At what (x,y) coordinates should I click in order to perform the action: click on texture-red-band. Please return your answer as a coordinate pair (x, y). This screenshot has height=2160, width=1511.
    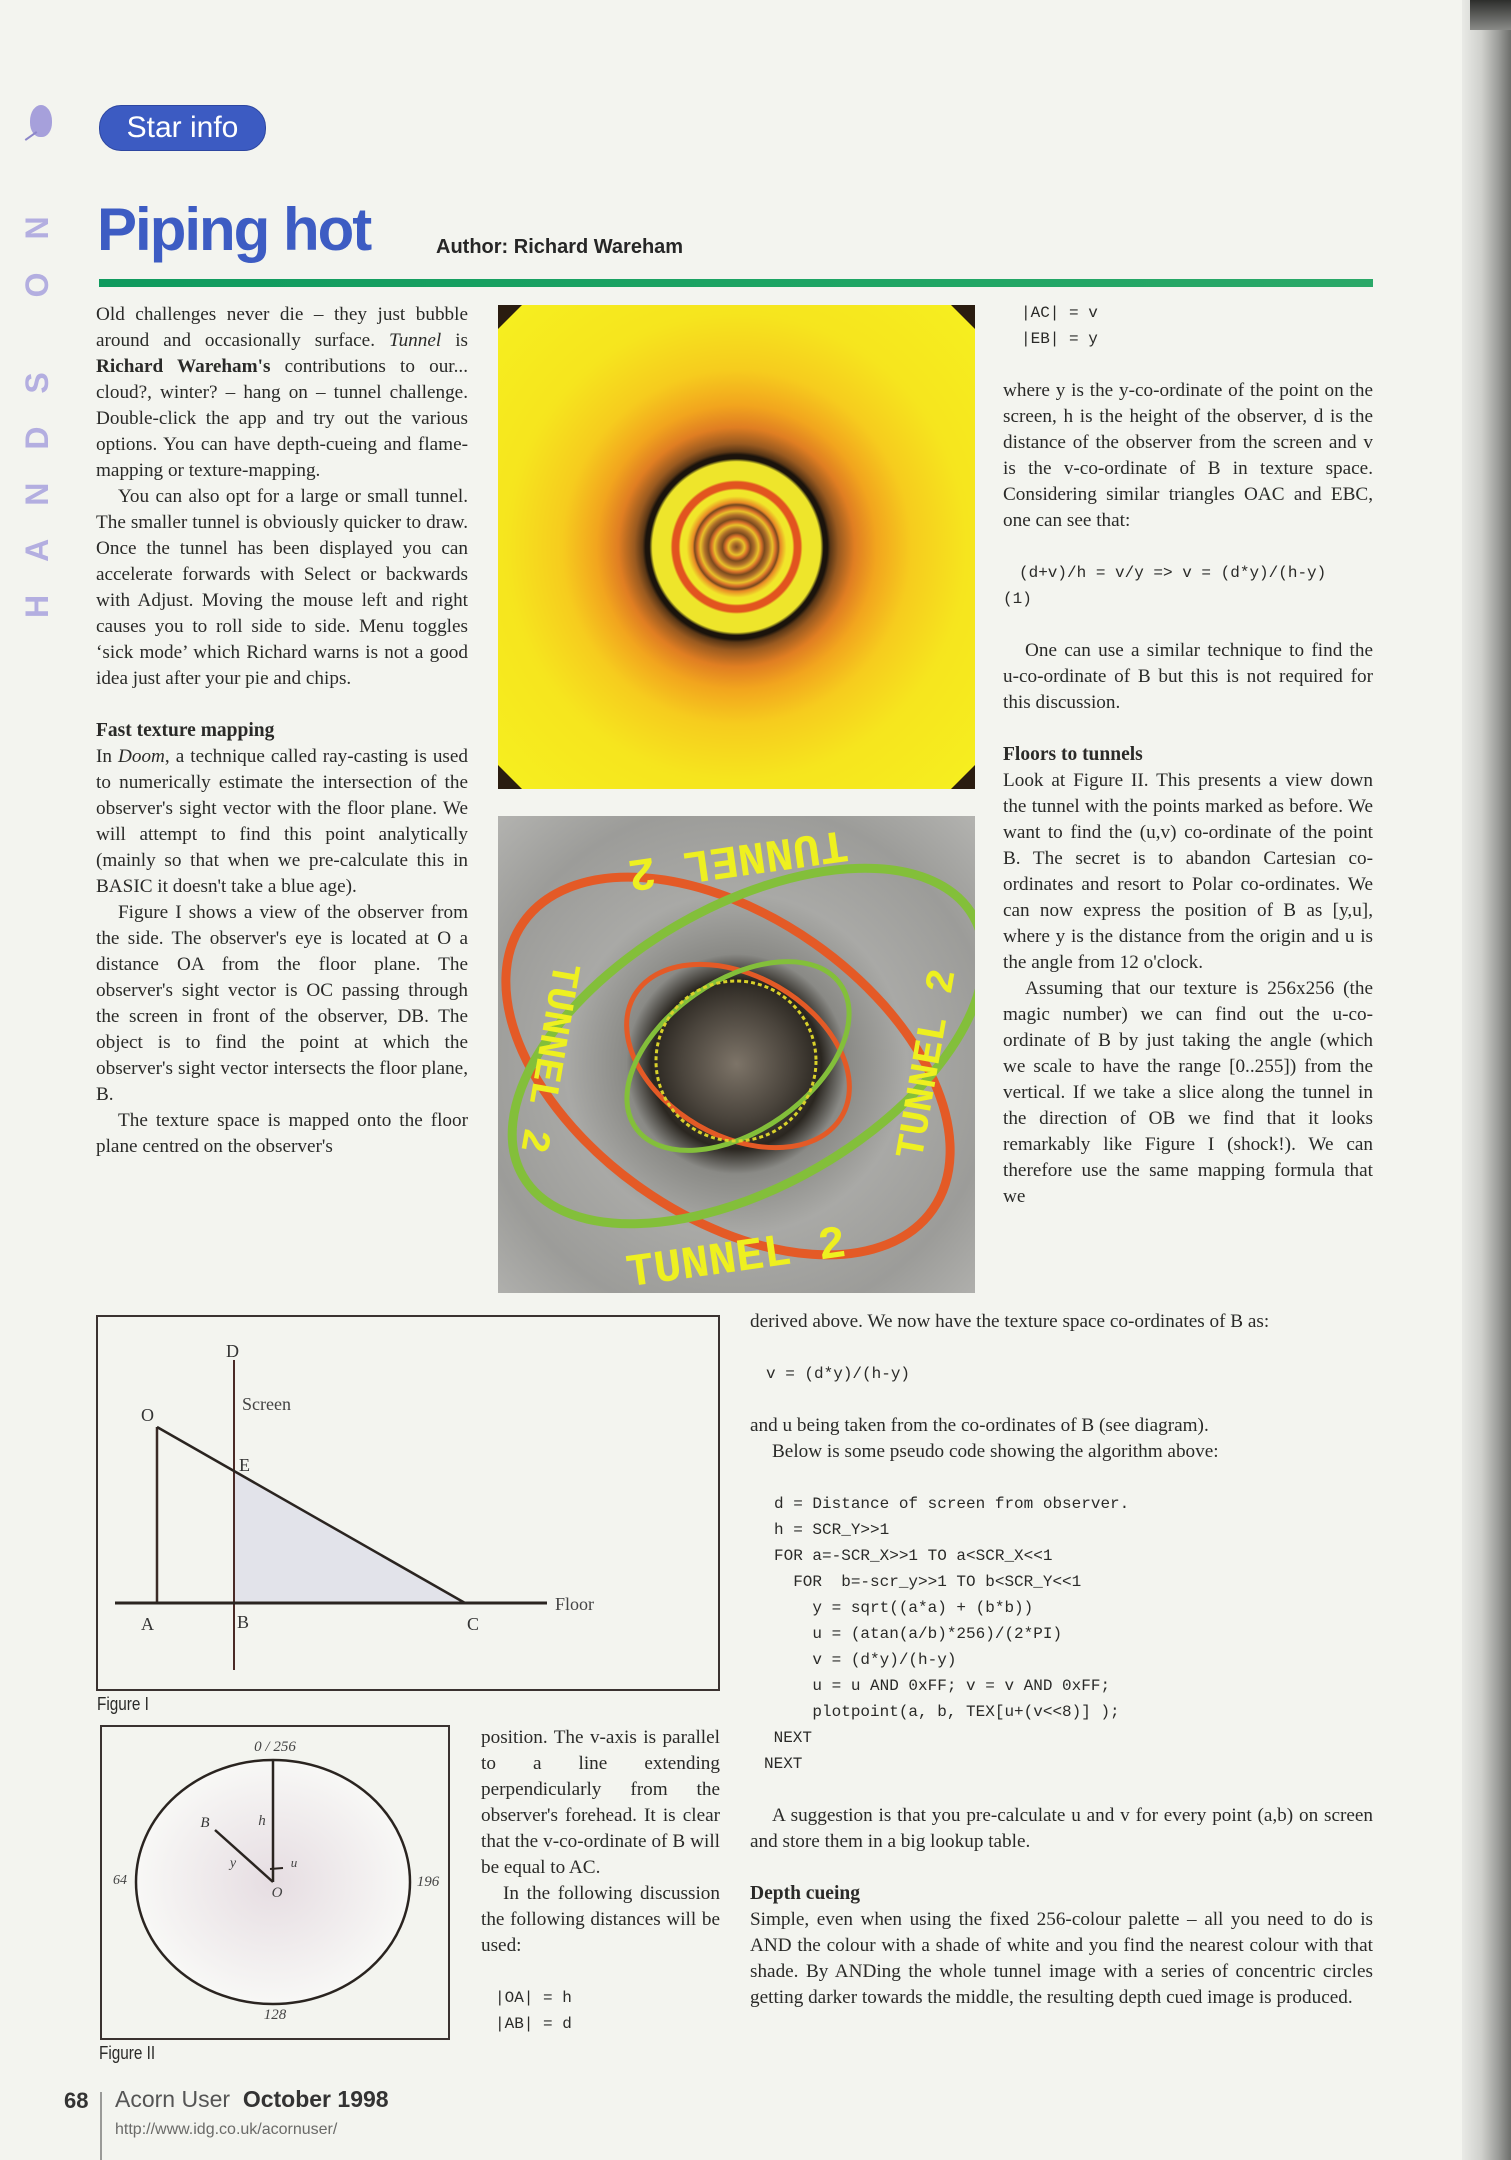
    Looking at the image, I should click on (728, 1066).